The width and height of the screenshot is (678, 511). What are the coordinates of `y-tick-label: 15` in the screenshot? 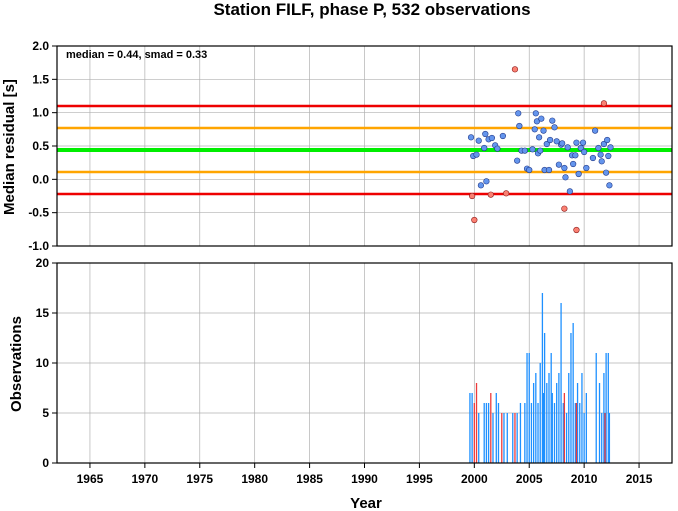 It's located at (43, 313).